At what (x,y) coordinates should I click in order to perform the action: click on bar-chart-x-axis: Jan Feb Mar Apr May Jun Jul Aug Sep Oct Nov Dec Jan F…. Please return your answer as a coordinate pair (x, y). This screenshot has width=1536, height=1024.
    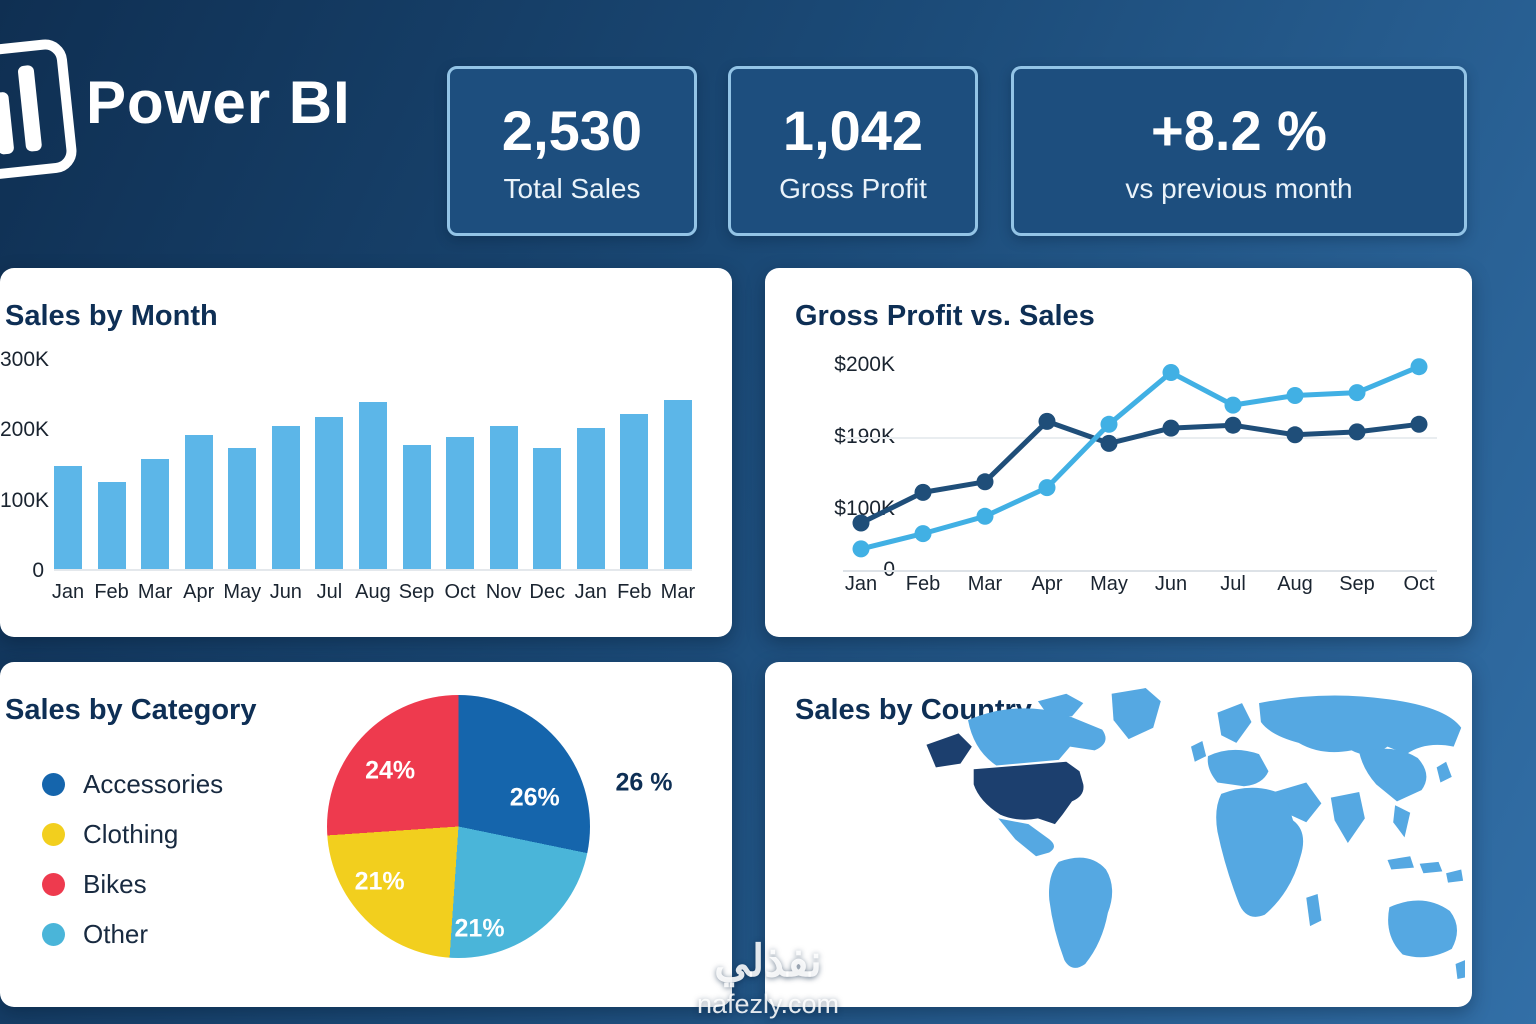
    Looking at the image, I should click on (374, 592).